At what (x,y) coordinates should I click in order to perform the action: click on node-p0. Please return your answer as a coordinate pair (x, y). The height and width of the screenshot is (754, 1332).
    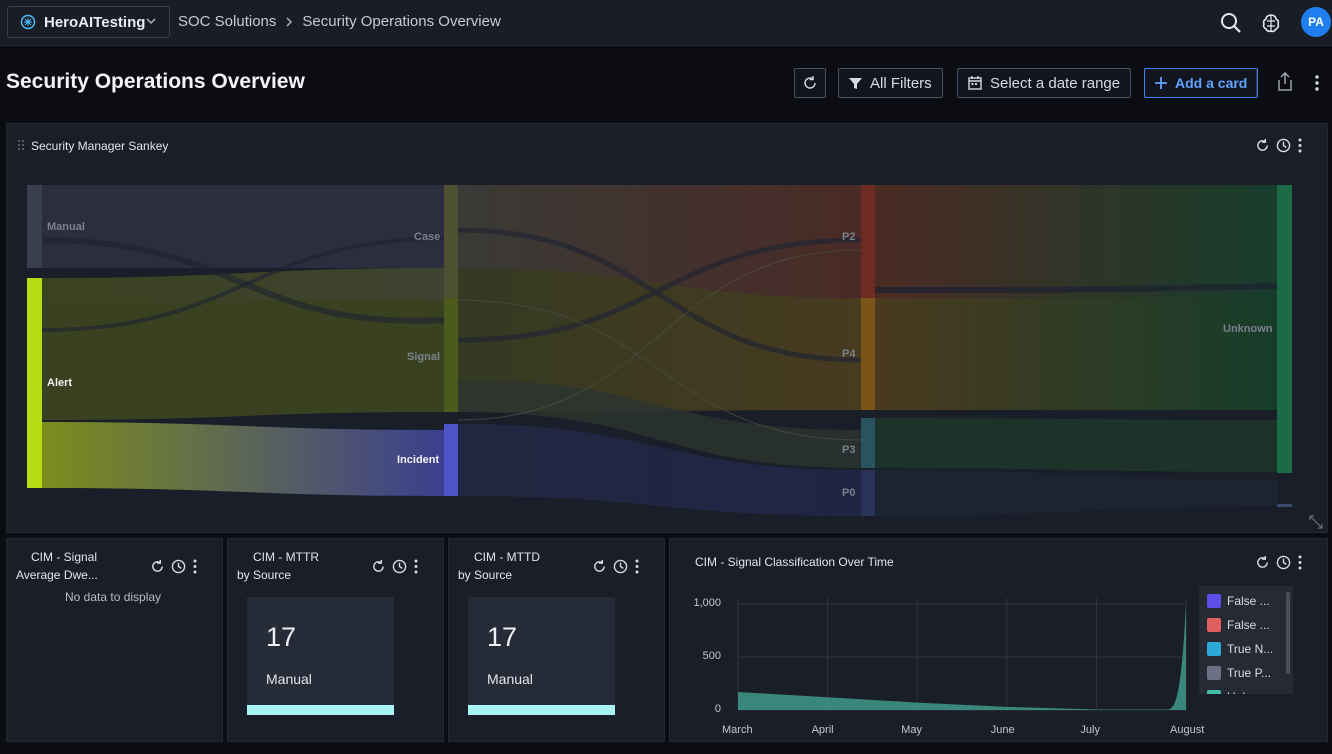
    Looking at the image, I should click on (868, 493).